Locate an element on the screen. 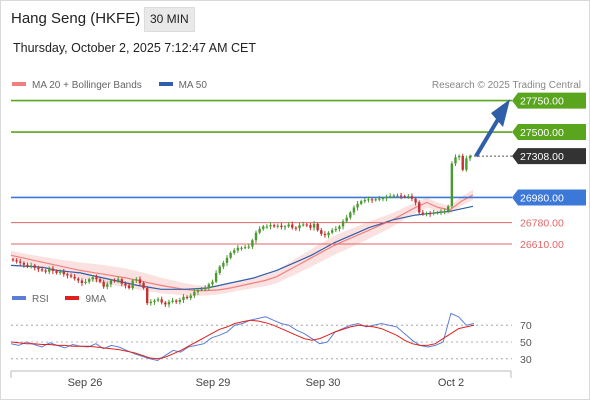 The height and width of the screenshot is (400, 590). rsi-swatch is located at coordinates (19, 298).